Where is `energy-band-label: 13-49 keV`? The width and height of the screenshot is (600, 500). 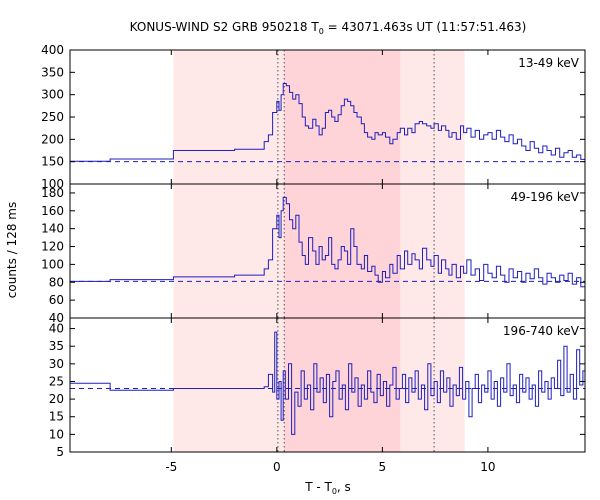
energy-band-label: 13-49 keV is located at coordinates (549, 63).